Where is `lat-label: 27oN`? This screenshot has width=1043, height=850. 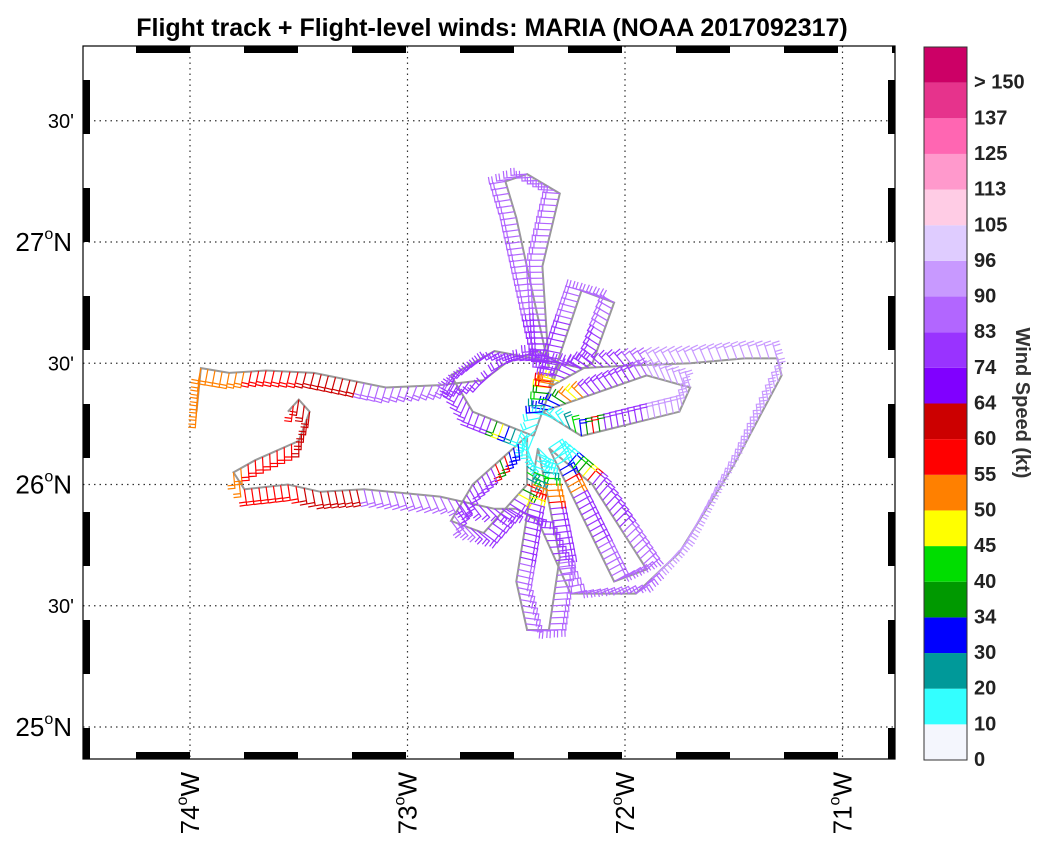 lat-label: 27oN is located at coordinates (43, 241).